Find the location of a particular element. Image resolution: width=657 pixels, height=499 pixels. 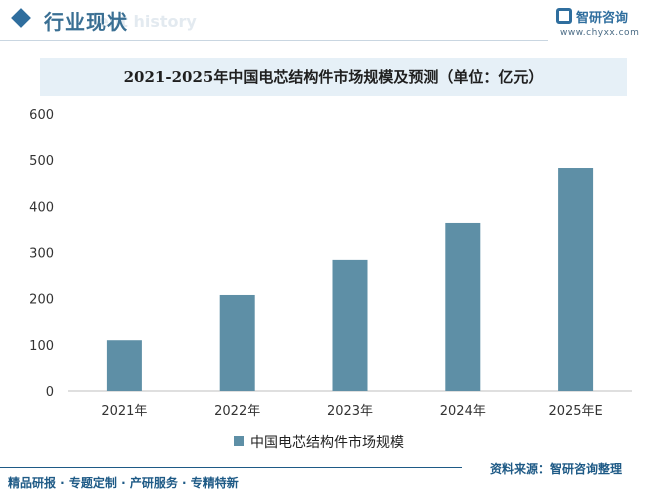

section-subtitle-watermark: ent history is located at coordinates (147, 21).